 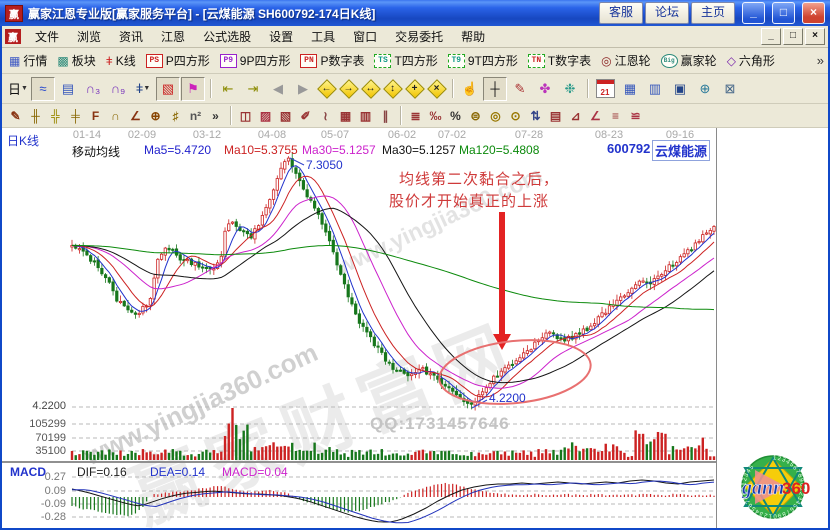 I want to click on toolbar-button-P9: P9 9P四方形, so click(x=255, y=60).